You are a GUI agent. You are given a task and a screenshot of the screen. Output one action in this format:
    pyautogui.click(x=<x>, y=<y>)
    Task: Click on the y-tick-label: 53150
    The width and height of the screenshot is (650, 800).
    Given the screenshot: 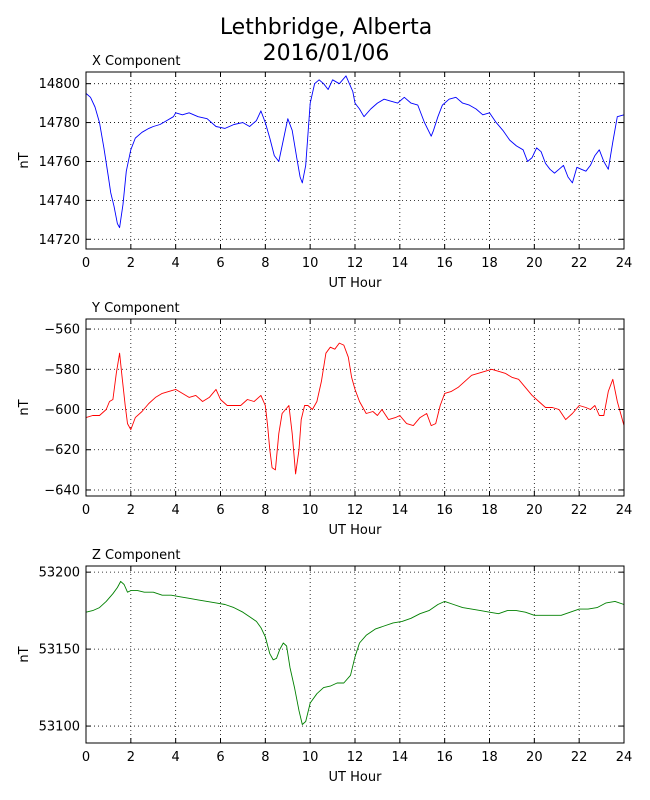 What is the action you would take?
    pyautogui.click(x=59, y=650)
    